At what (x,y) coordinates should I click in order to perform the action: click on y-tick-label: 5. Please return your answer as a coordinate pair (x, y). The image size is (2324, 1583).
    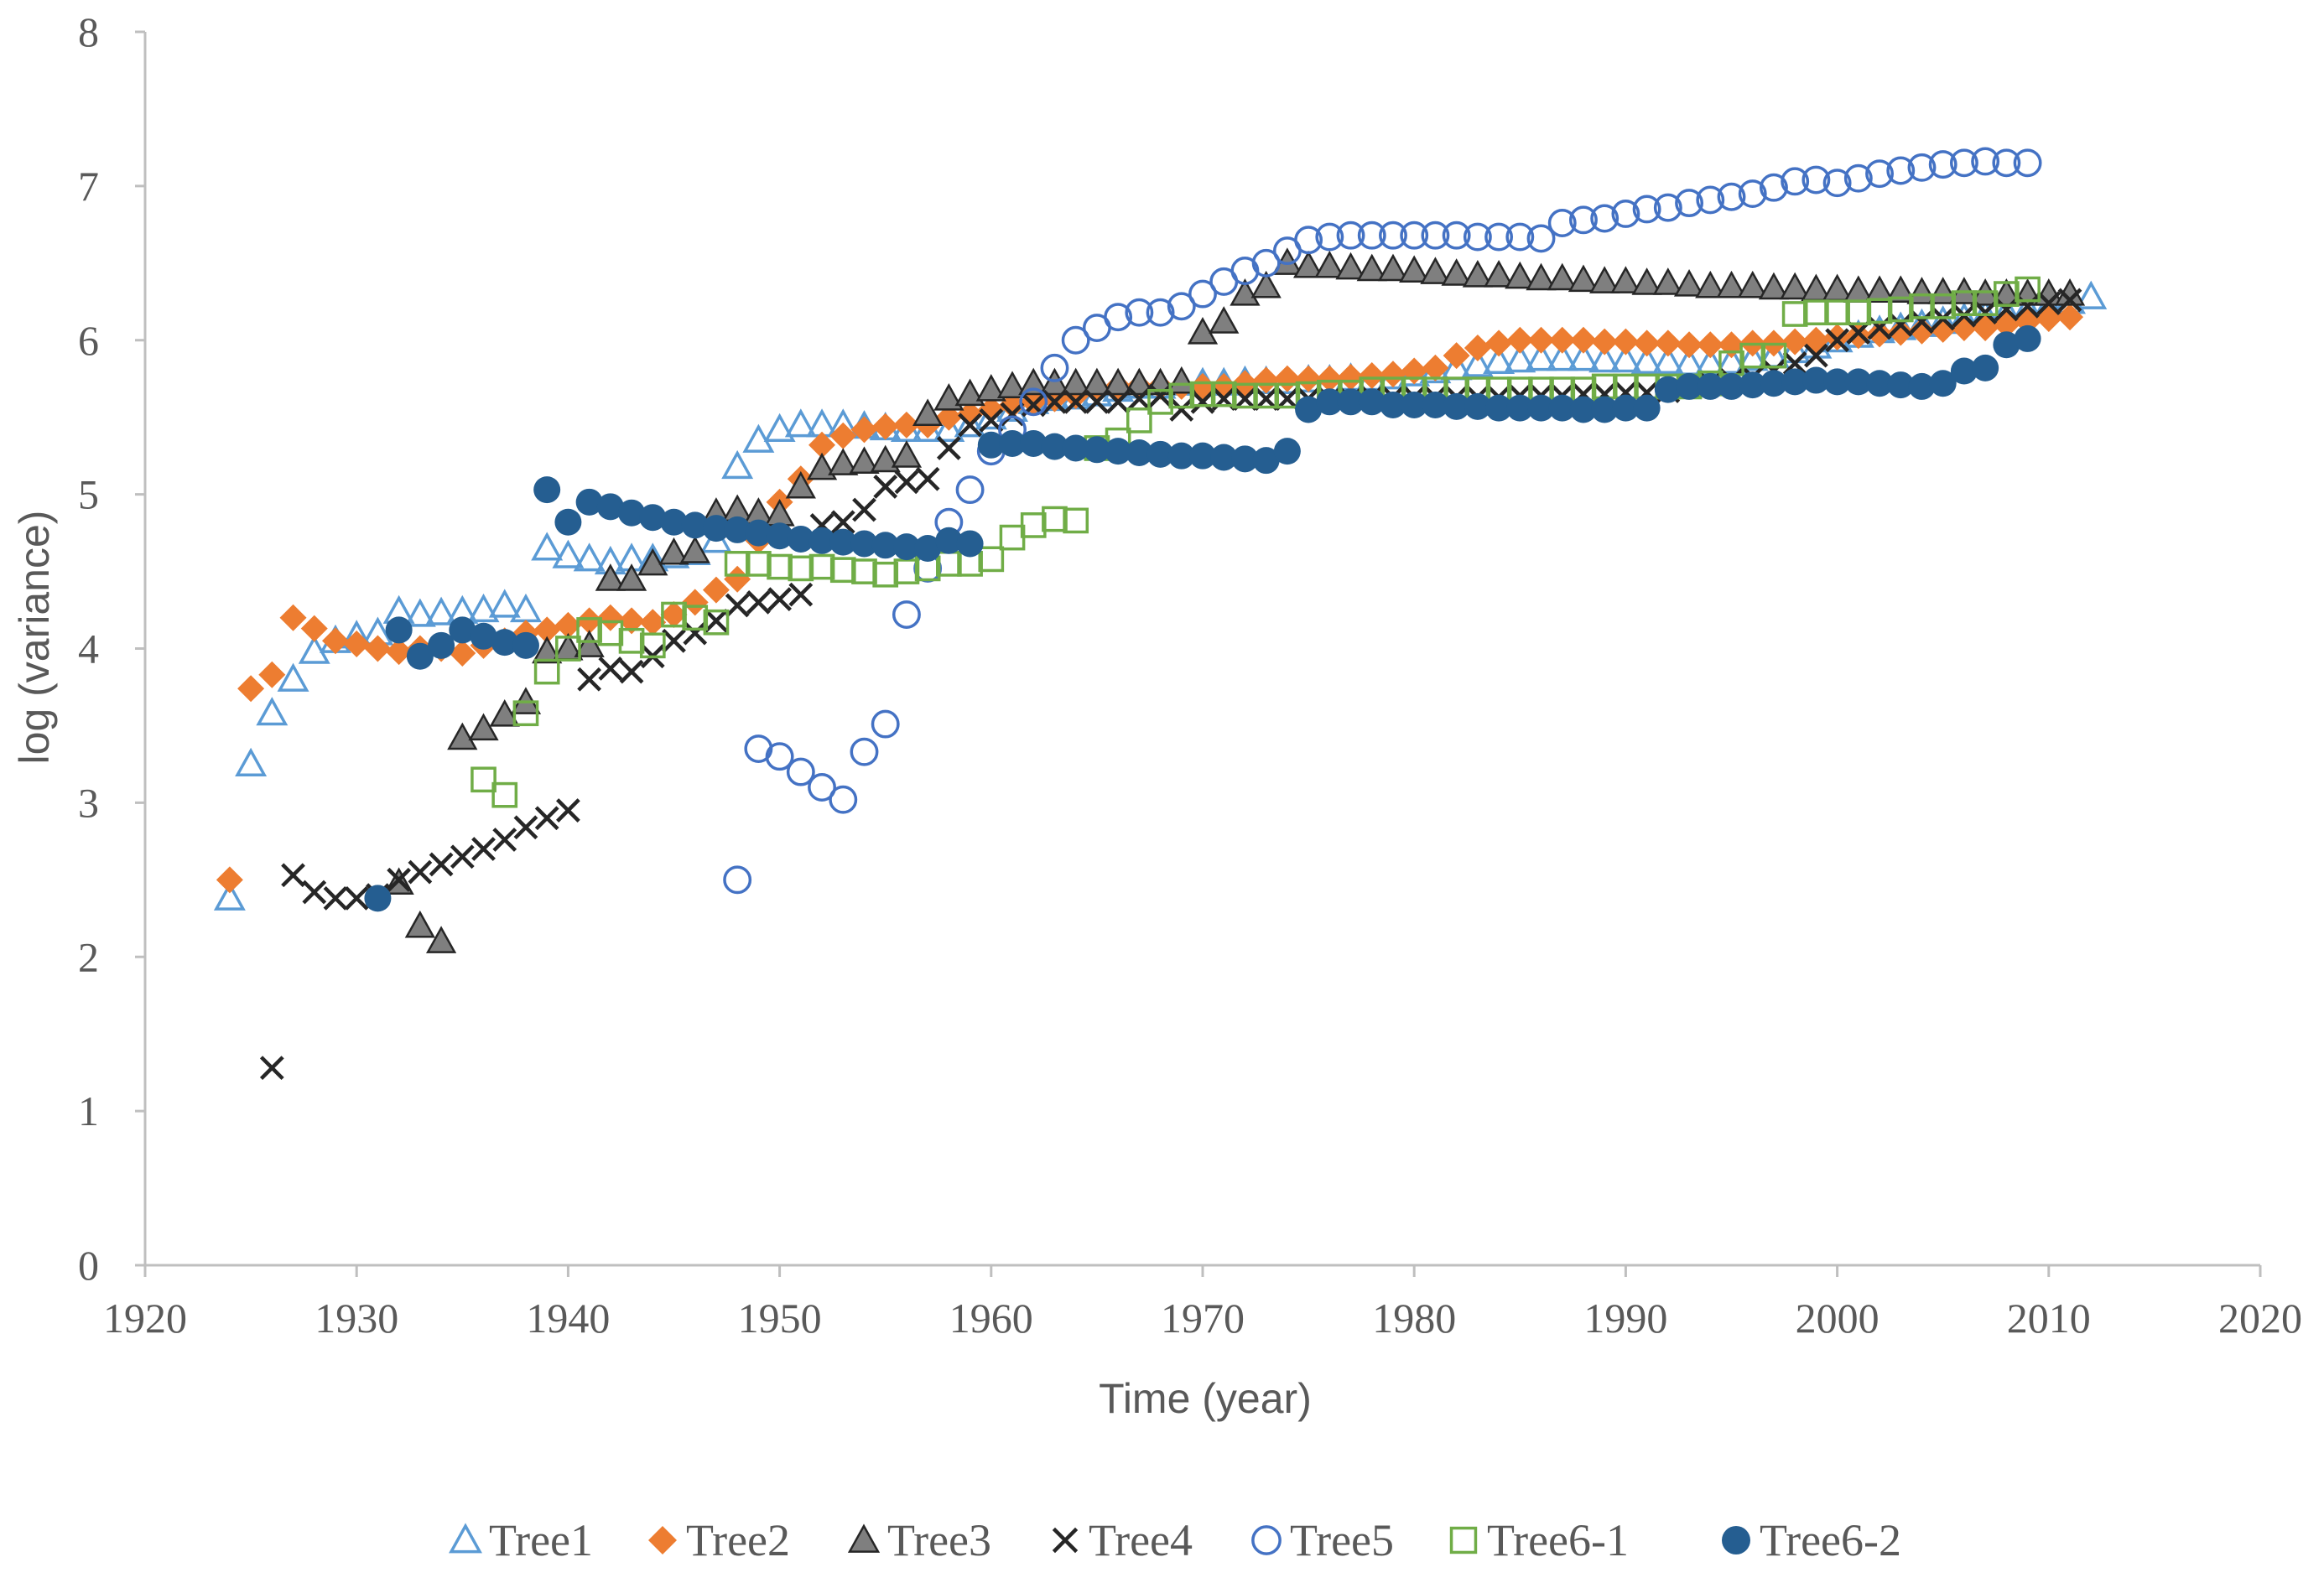
    Looking at the image, I should click on (88, 494).